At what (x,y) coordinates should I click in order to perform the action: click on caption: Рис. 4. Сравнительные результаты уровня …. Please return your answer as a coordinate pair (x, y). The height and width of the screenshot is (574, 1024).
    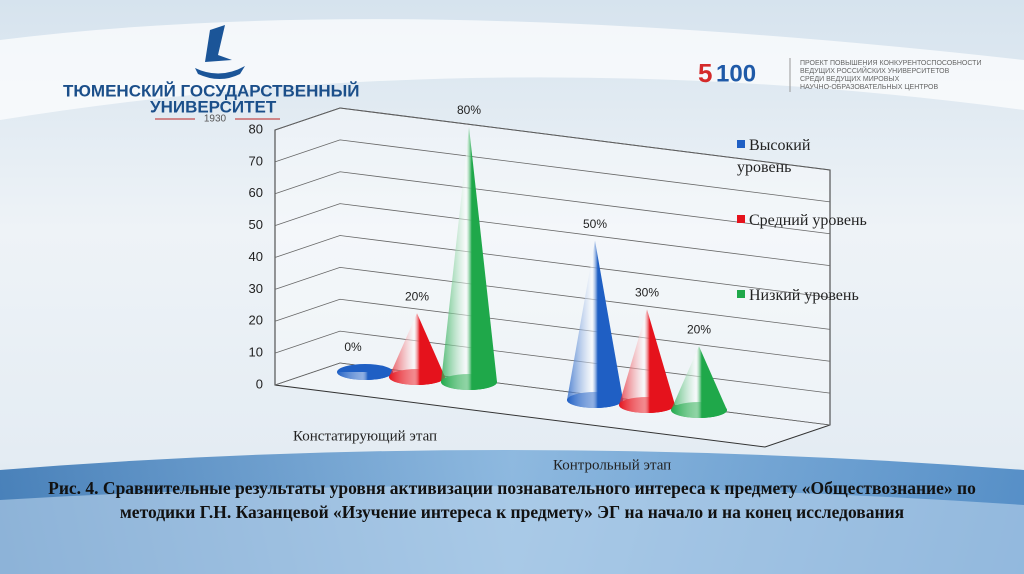
    Looking at the image, I should click on (512, 500).